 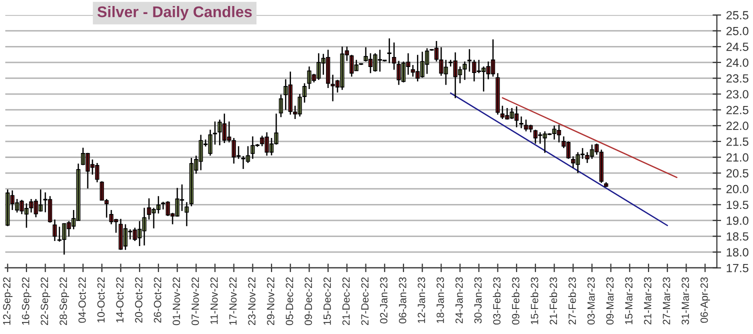 I want to click on y-tick-label: 21.0, so click(x=737, y=157).